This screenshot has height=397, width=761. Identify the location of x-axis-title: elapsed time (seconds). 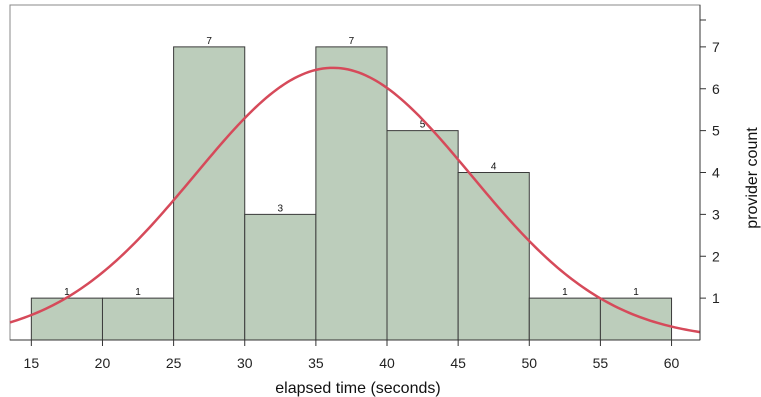
(357, 388).